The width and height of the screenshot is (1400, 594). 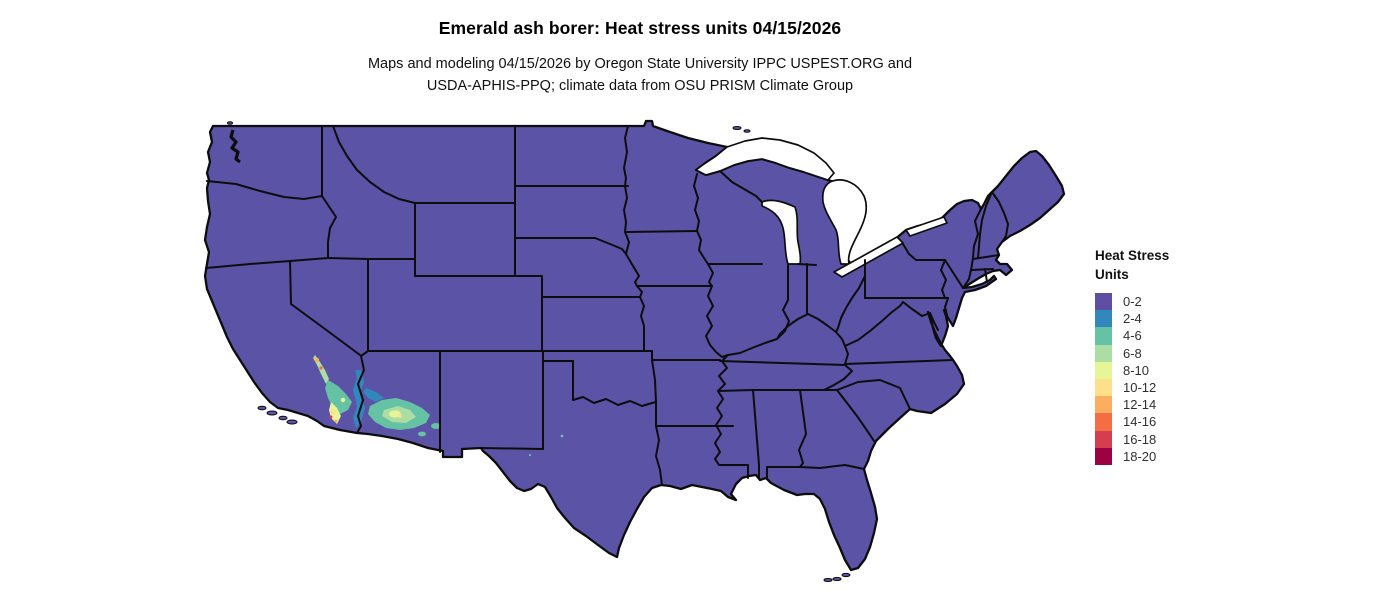 What do you see at coordinates (868, 257) in the screenshot?
I see `lake-erie` at bounding box center [868, 257].